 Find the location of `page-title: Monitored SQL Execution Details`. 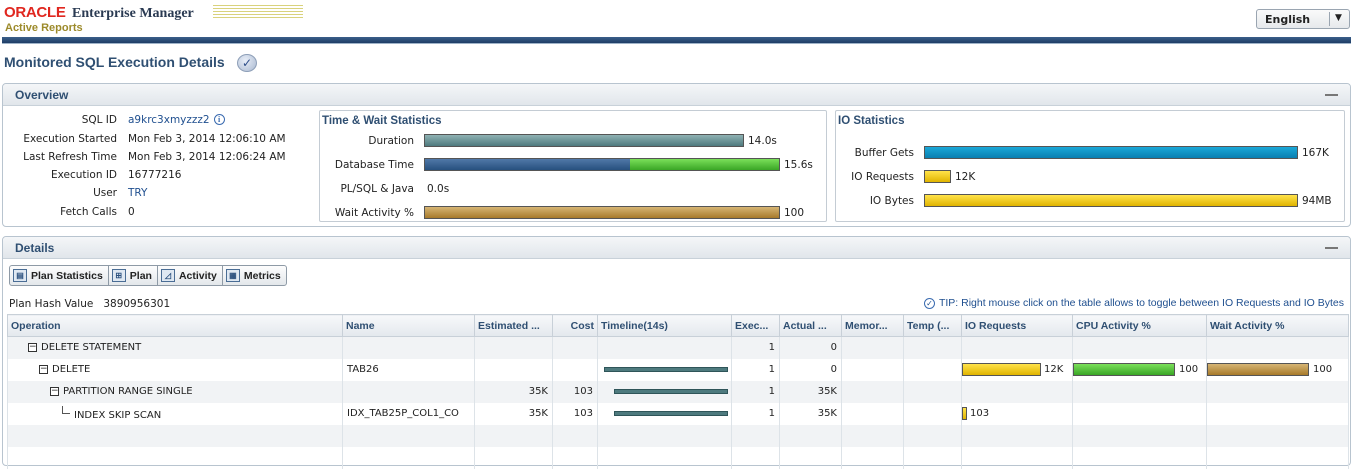

page-title: Monitored SQL Execution Details is located at coordinates (114, 62).